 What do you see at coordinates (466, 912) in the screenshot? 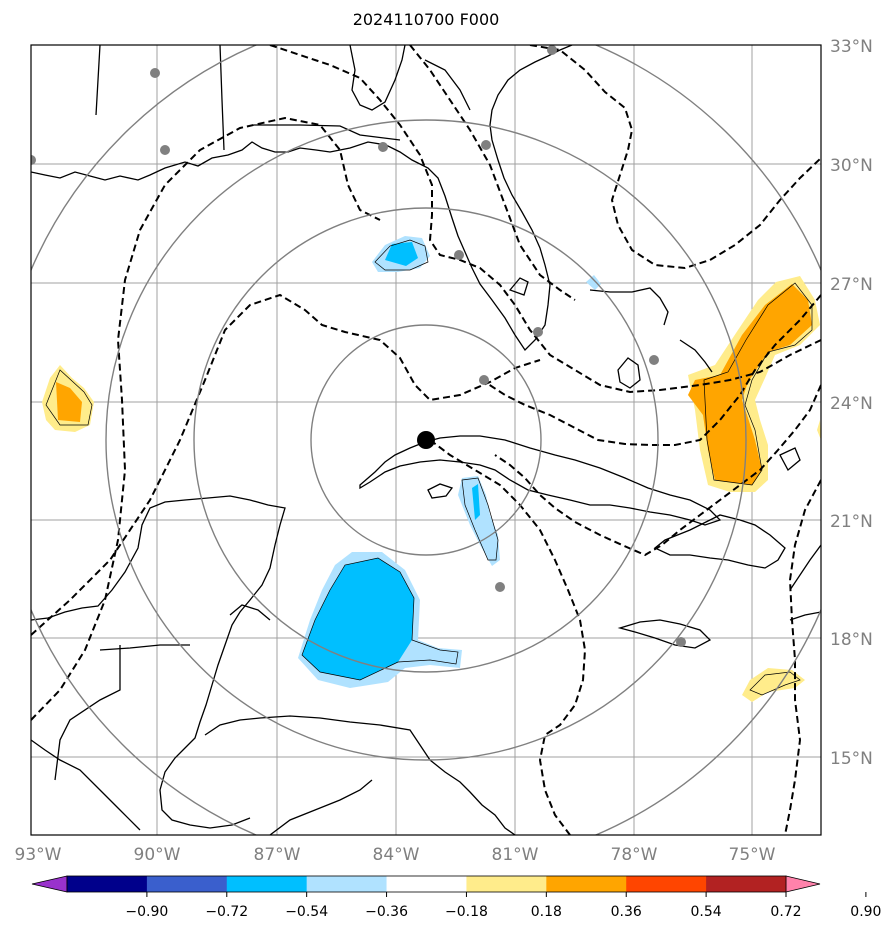
I see `colorbar-tick-label: −0.18` at bounding box center [466, 912].